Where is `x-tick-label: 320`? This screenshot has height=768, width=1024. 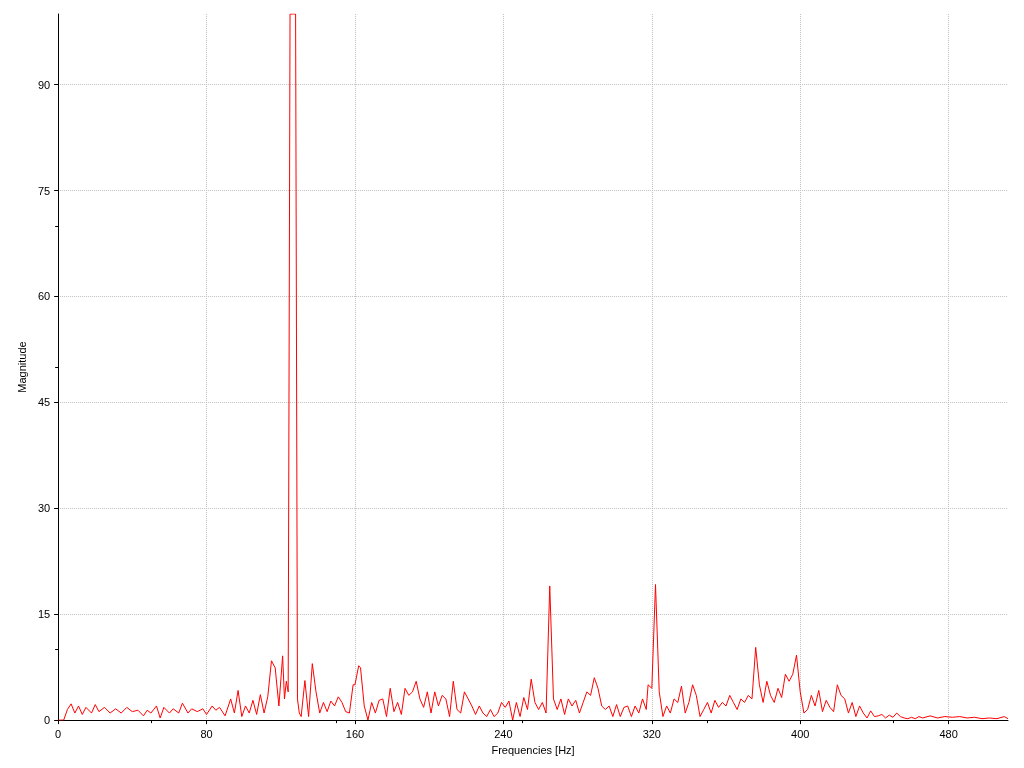
x-tick-label: 320 is located at coordinates (651, 733).